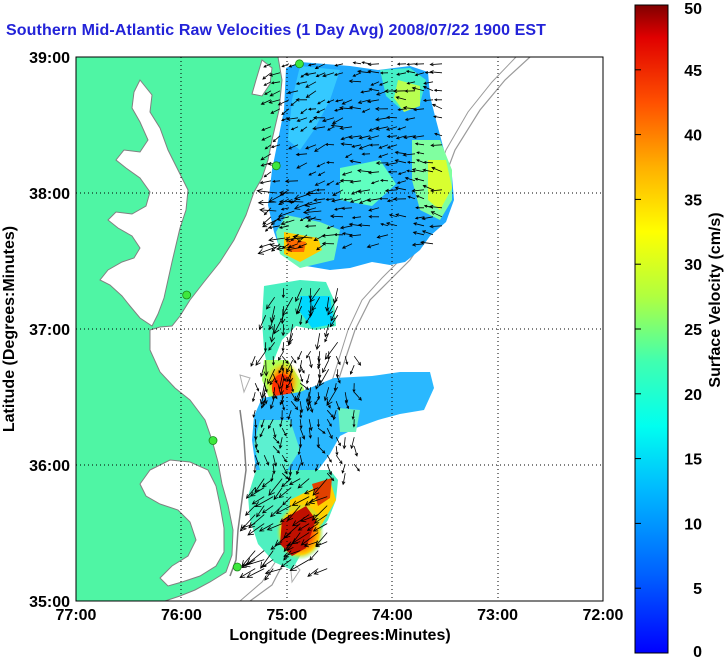  Describe the element at coordinates (693, 395) in the screenshot. I see `colorbar-tick-label: 20` at that location.